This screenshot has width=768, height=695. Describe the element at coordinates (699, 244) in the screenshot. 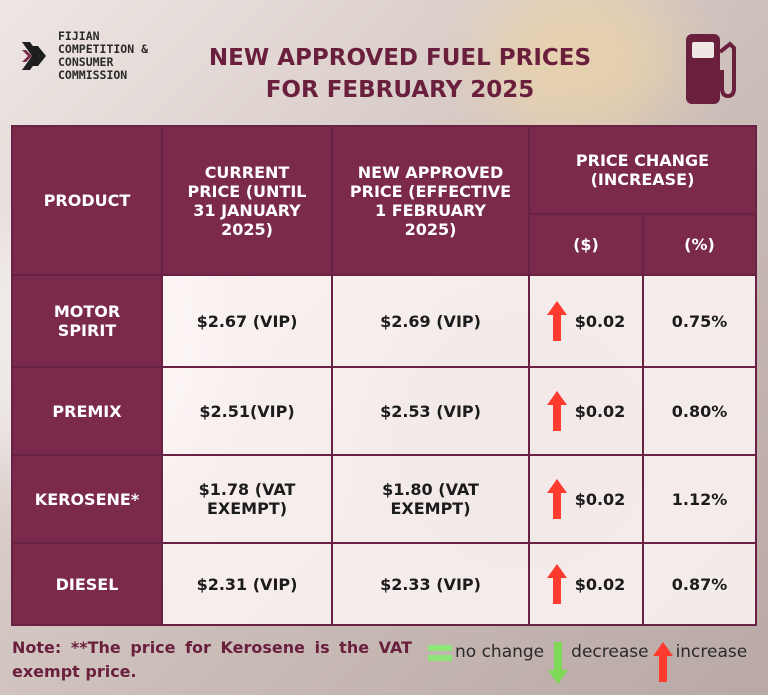

I see `header-change-percent: (%)` at that location.